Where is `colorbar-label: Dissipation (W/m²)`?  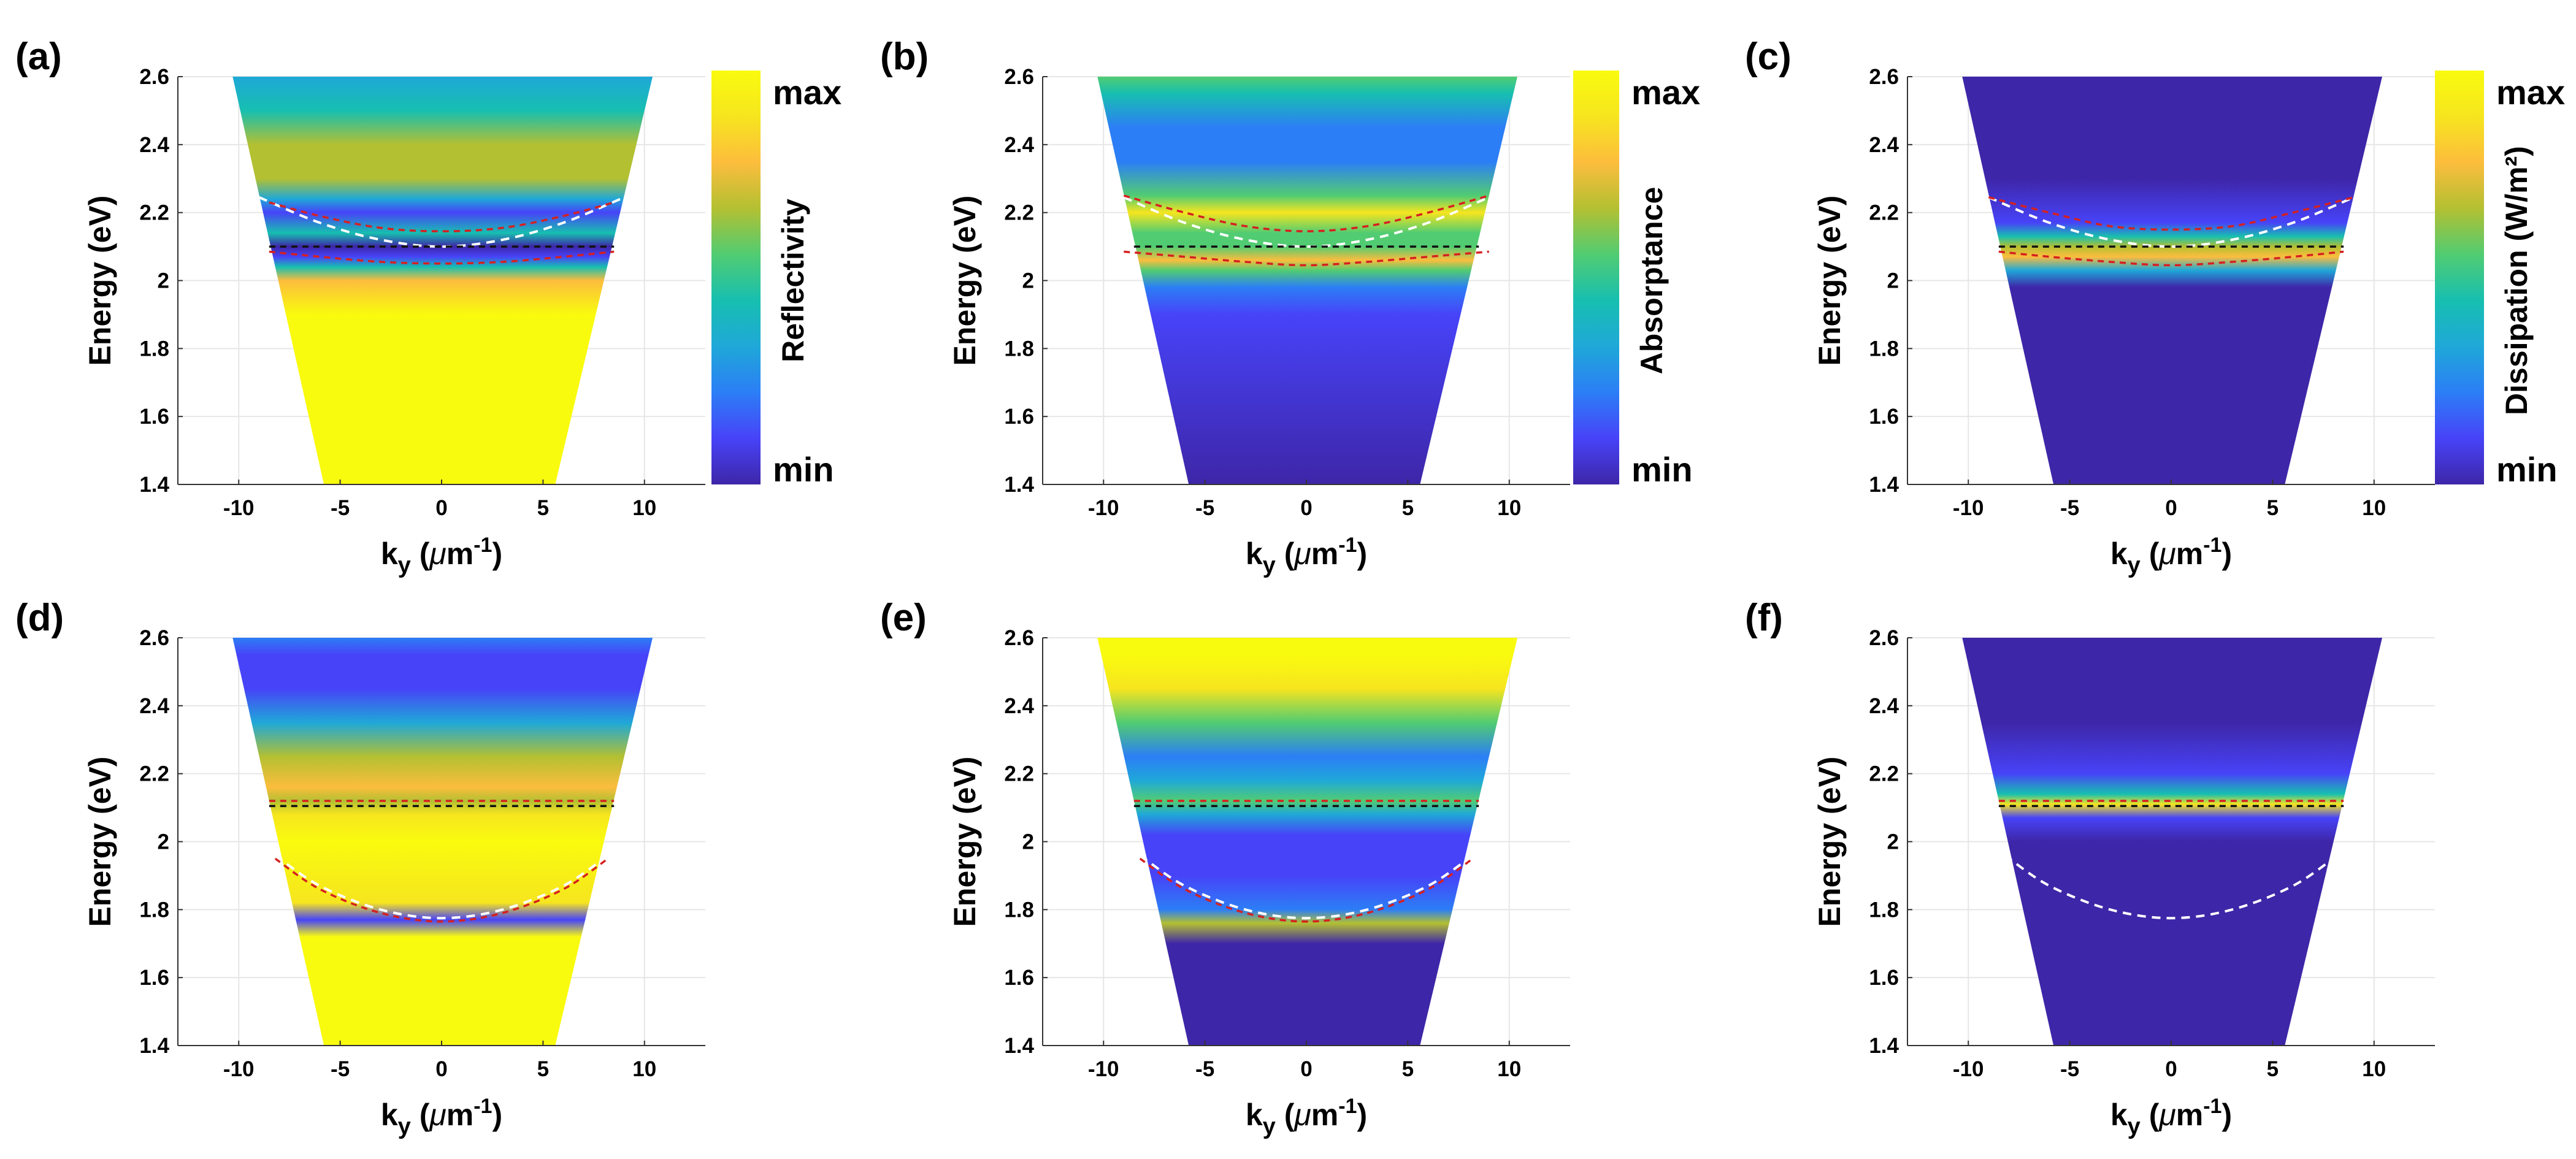 colorbar-label: Dissipation (W/m²) is located at coordinates (2516, 280).